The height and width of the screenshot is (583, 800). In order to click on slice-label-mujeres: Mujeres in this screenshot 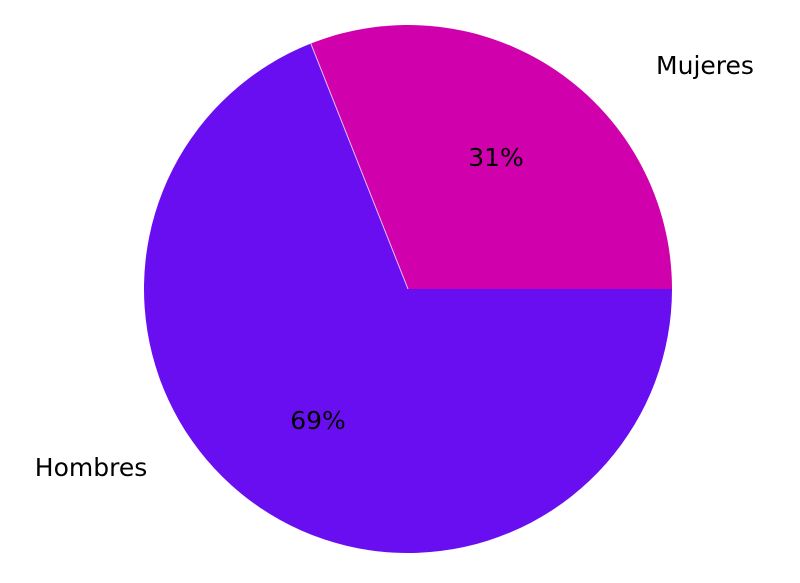, I will do `click(705, 65)`.